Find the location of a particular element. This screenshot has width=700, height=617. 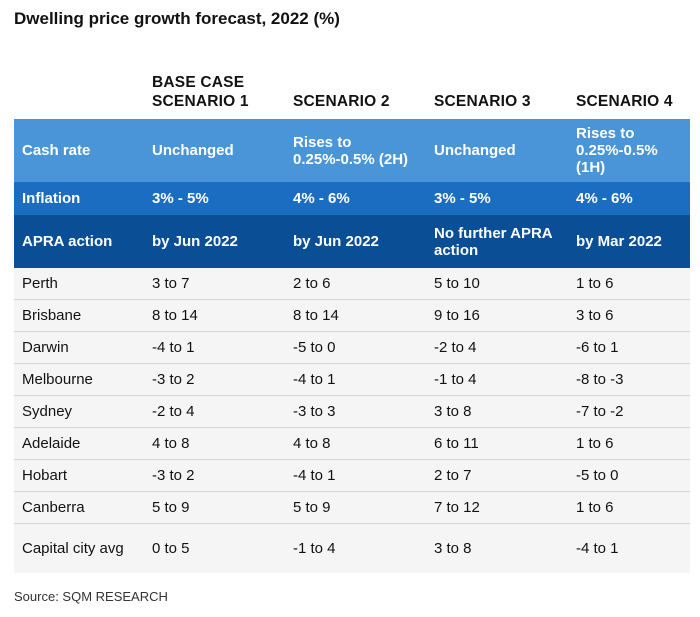

forecast-cell: -3 to 3 is located at coordinates (355, 411).